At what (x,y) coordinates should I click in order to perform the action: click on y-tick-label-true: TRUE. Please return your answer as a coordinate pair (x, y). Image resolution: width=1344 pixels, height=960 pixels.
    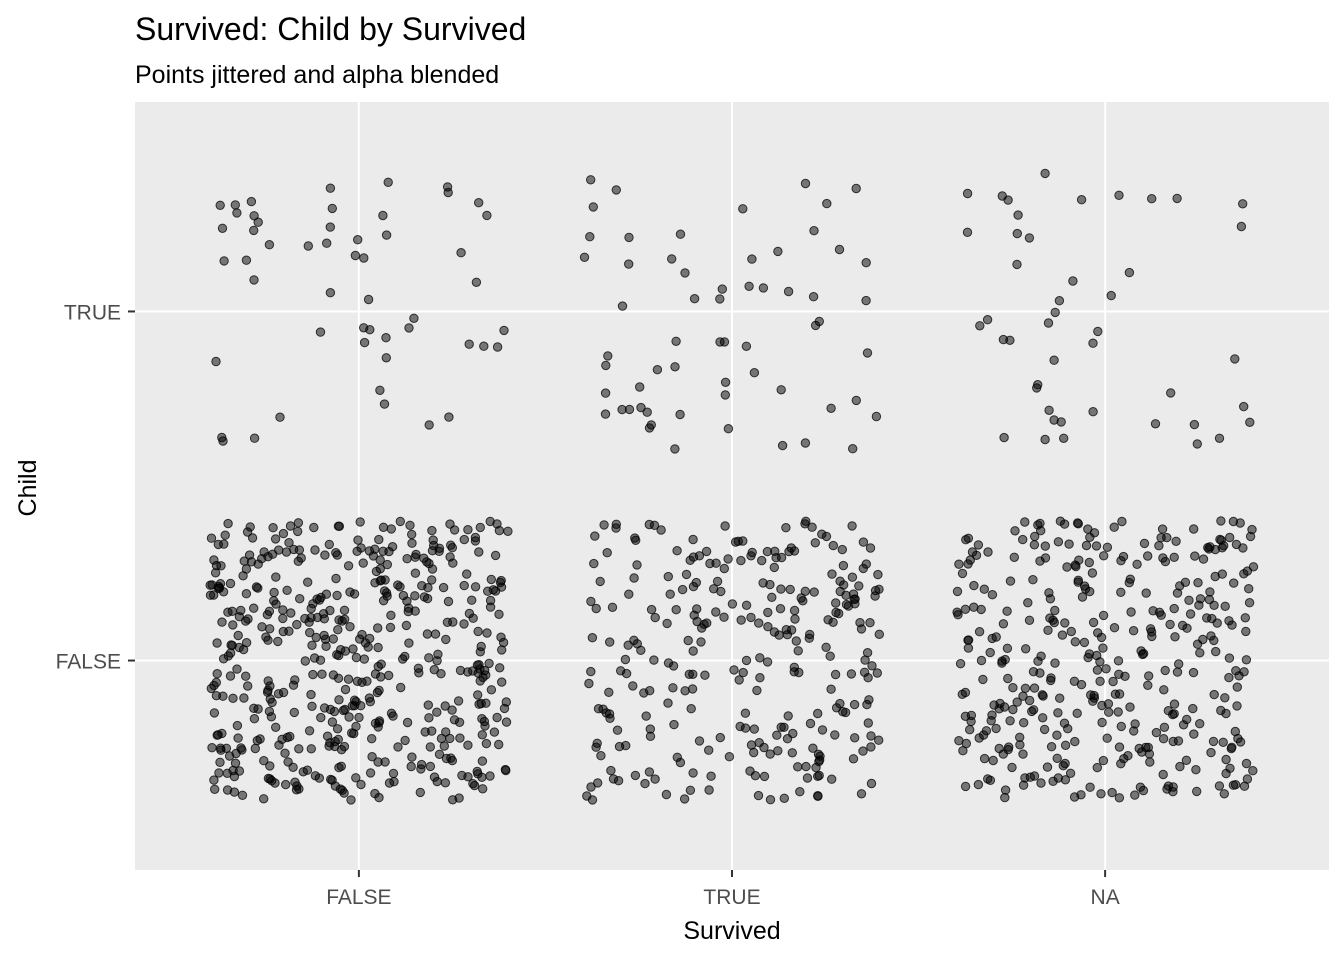
    Looking at the image, I should click on (92, 312).